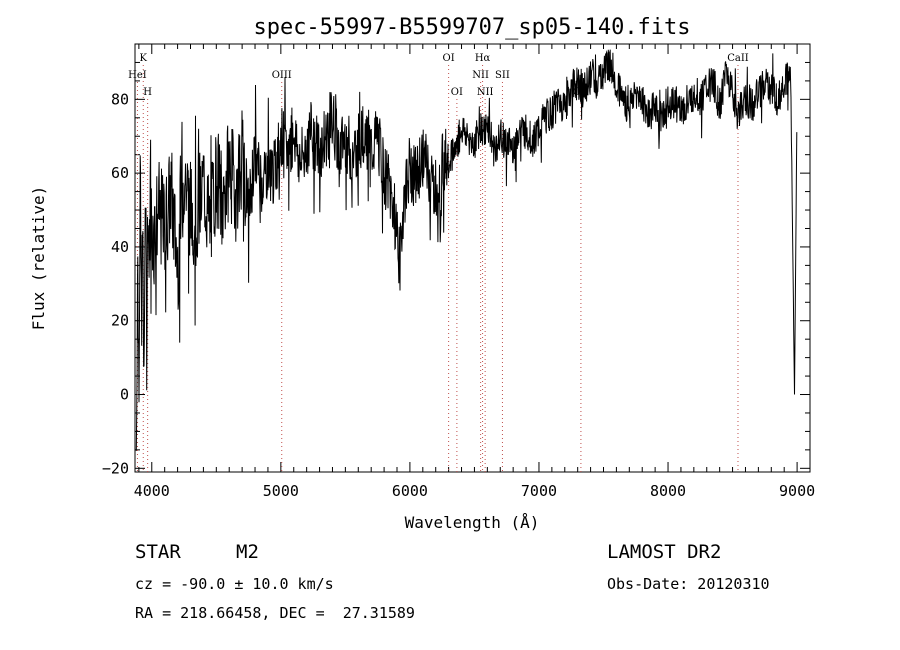 This screenshot has width=900, height=650. What do you see at coordinates (120, 99) in the screenshot?
I see `y-tick-label: 80` at bounding box center [120, 99].